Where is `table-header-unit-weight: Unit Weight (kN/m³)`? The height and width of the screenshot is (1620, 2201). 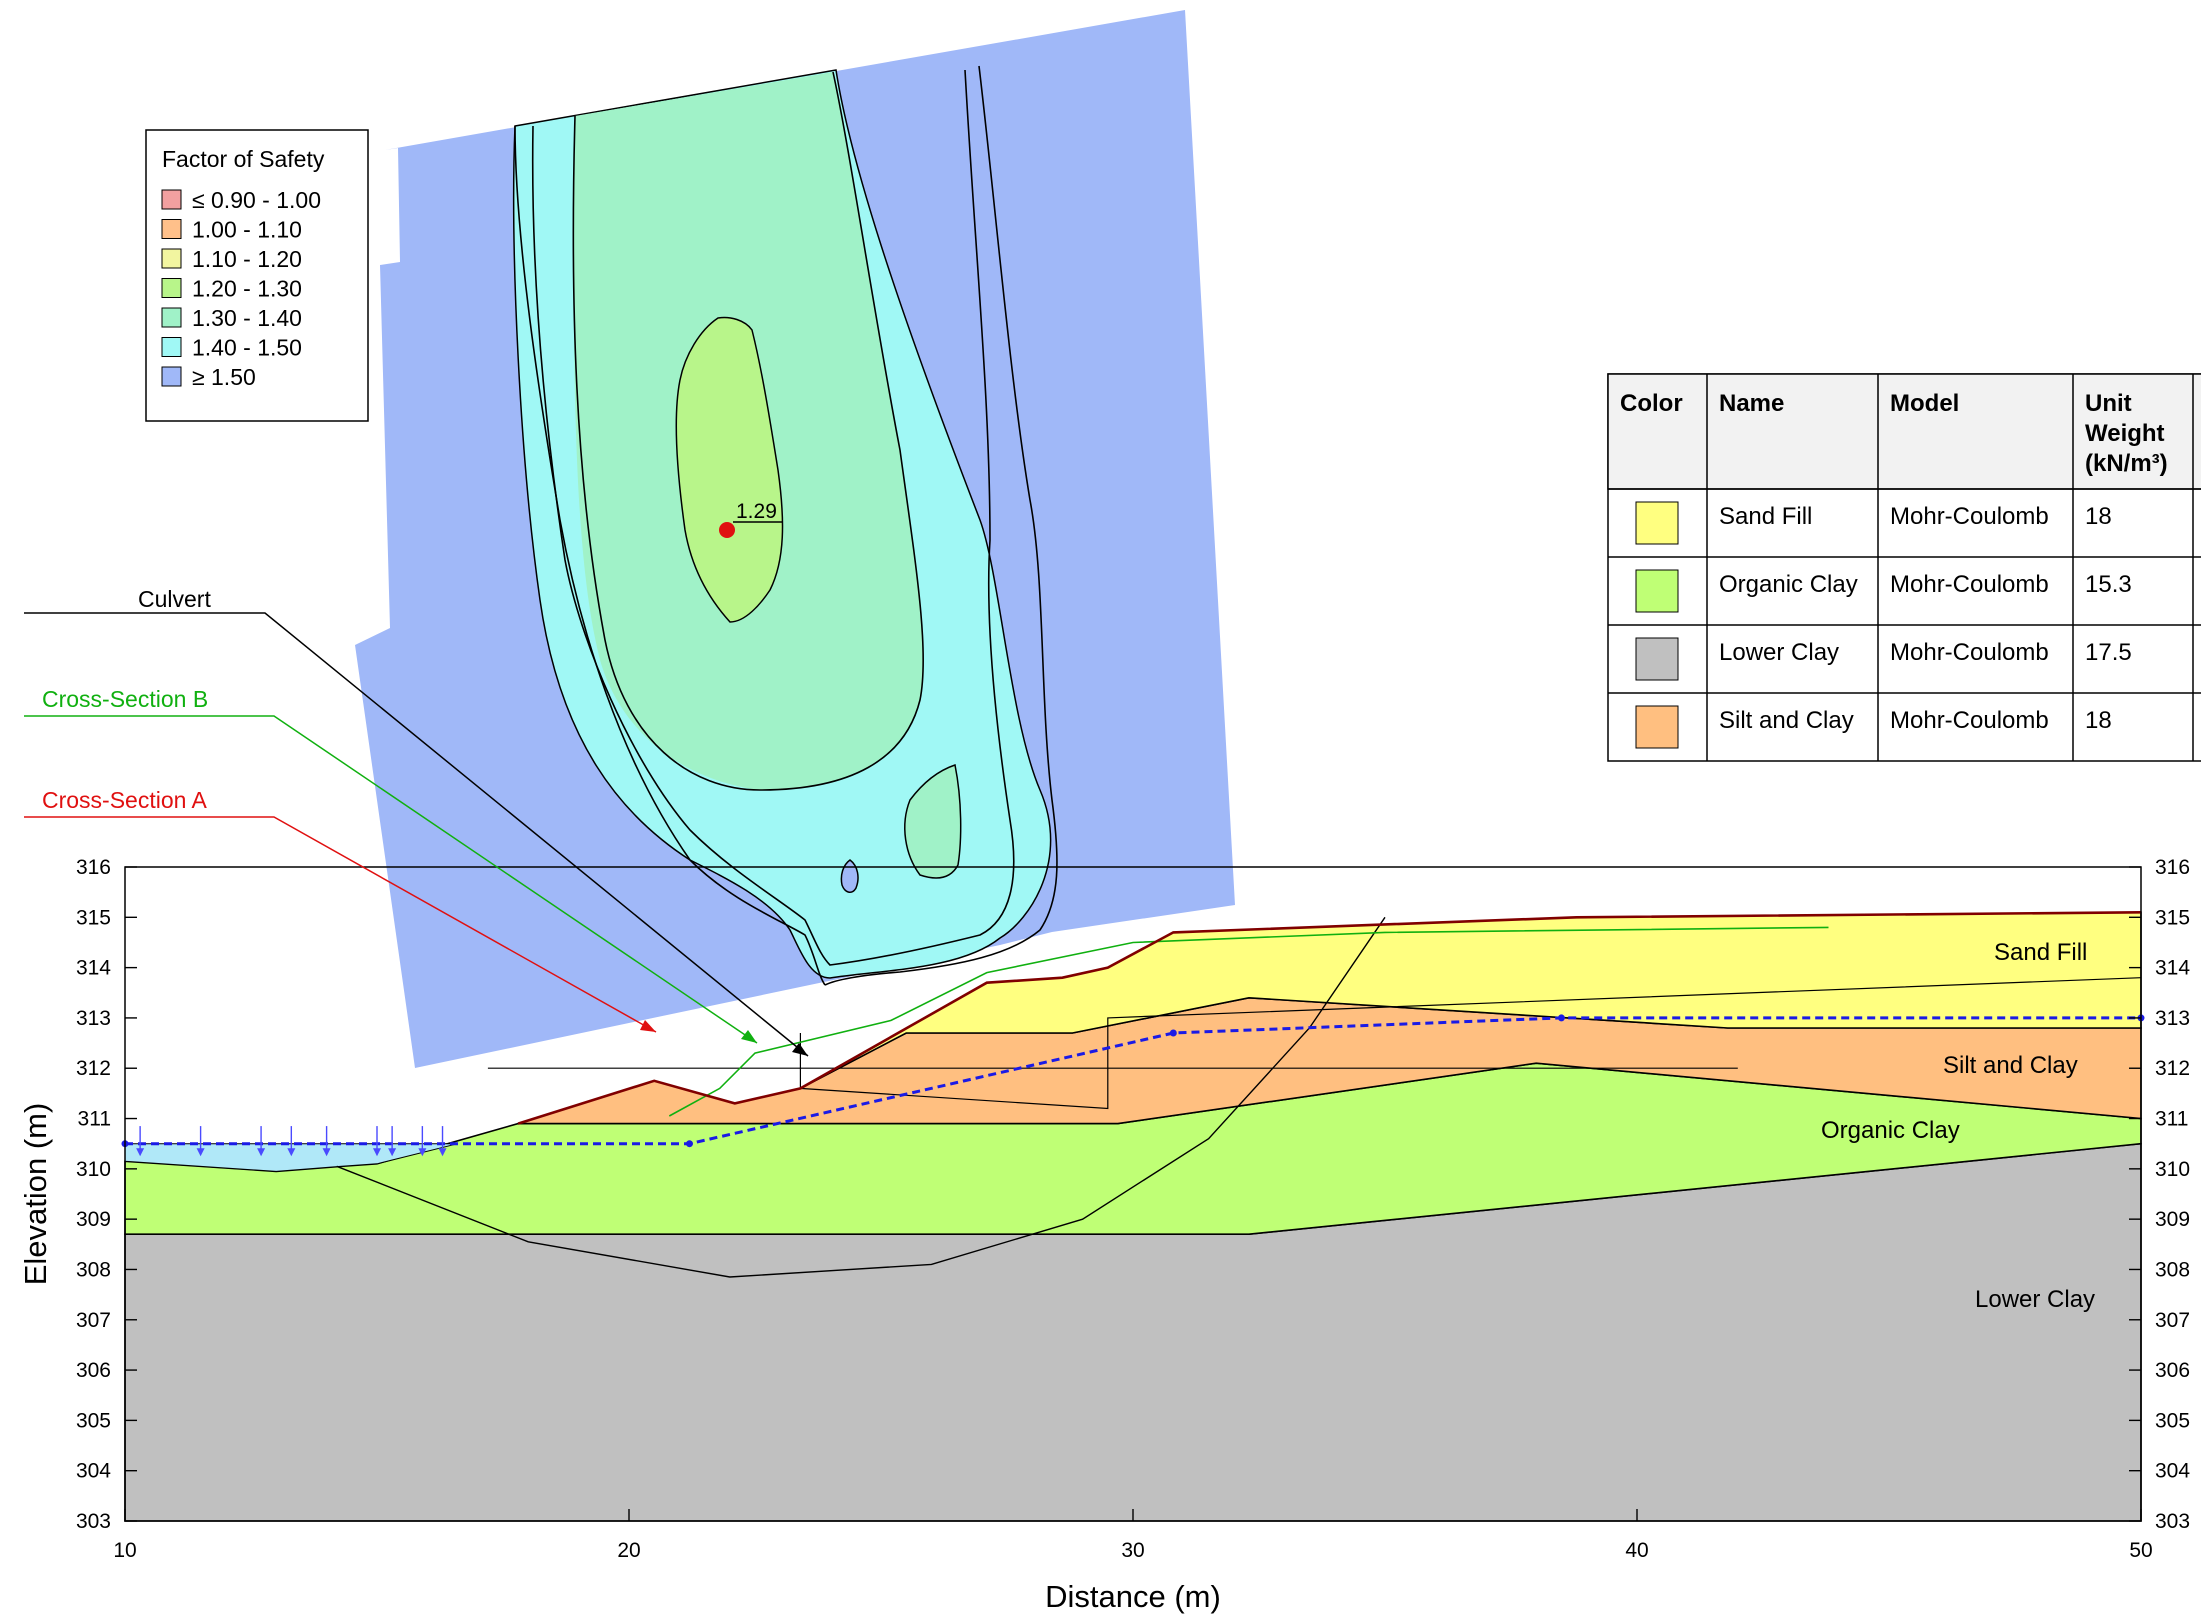 table-header-unit-weight: Unit Weight (kN/m³) is located at coordinates (2128, 433).